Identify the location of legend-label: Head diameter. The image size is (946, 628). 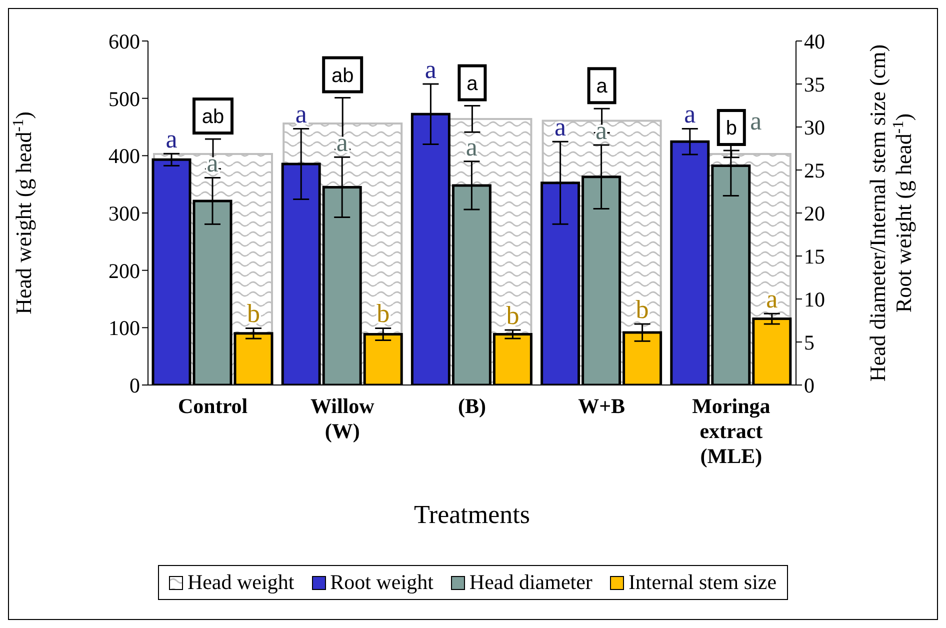
(530, 582).